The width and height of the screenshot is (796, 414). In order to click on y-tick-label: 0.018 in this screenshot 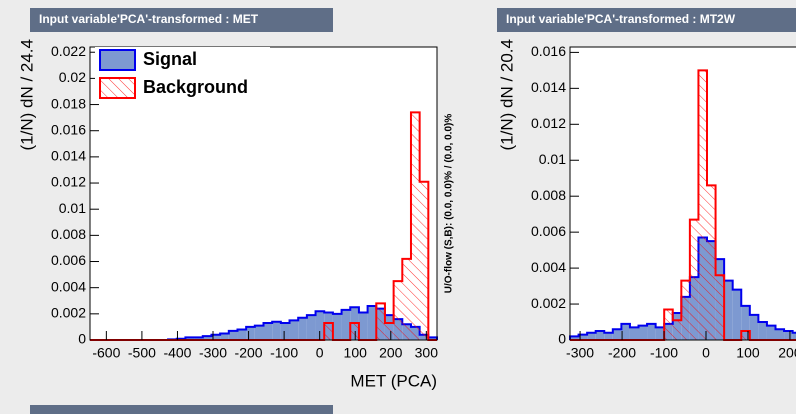, I will do `click(68, 103)`.